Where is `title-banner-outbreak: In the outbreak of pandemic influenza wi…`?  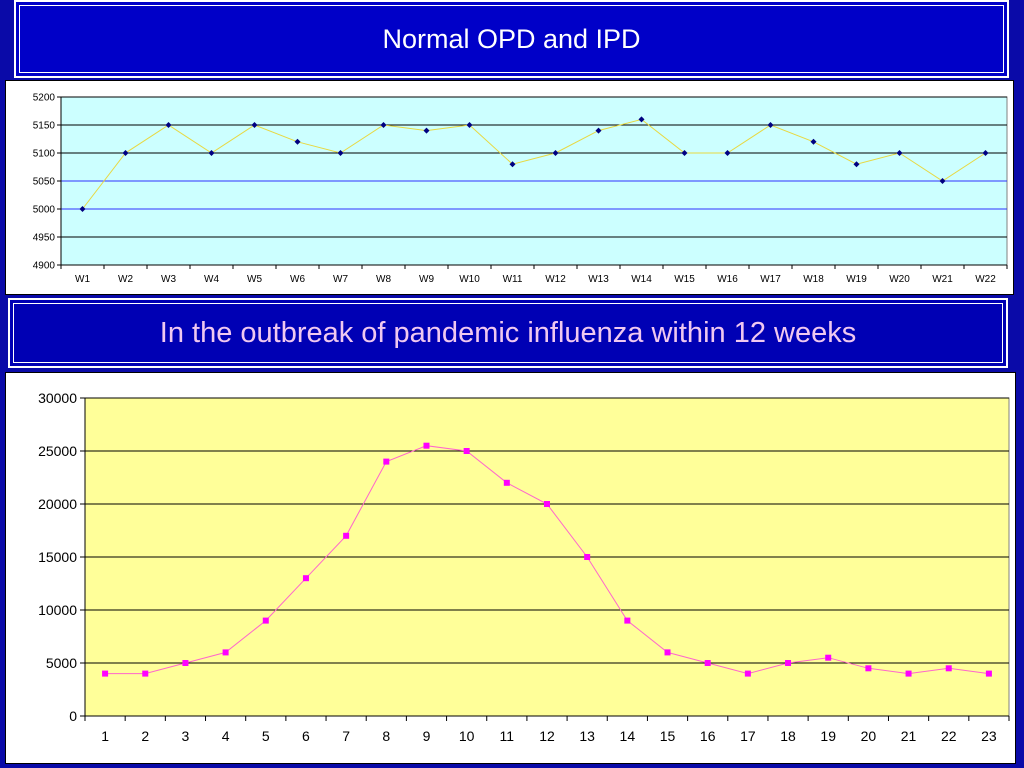
title-banner-outbreak: In the outbreak of pandemic influenza wi… is located at coordinates (508, 333).